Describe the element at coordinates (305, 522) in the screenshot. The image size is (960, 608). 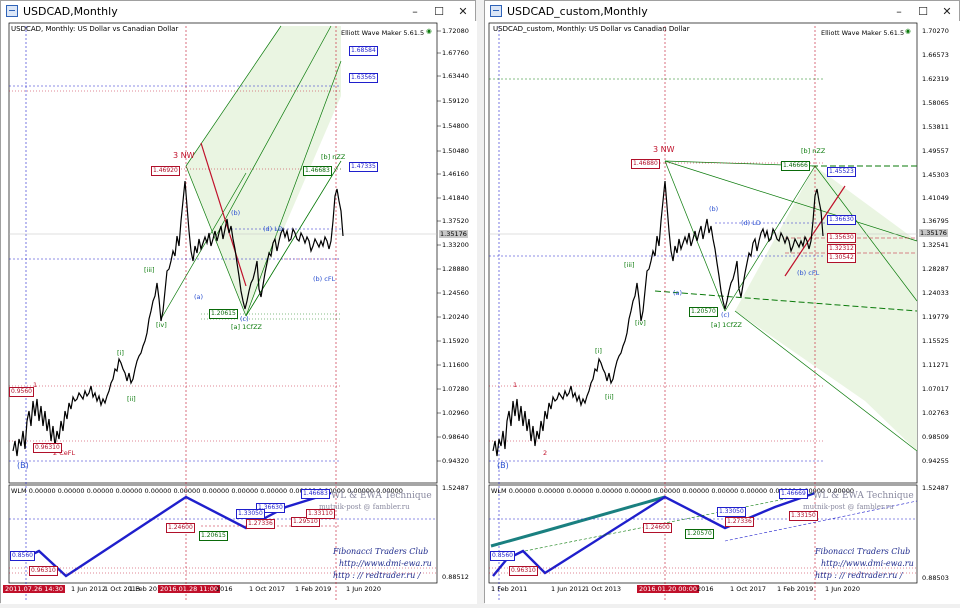
I see `indicator-label: 1.29510` at that location.